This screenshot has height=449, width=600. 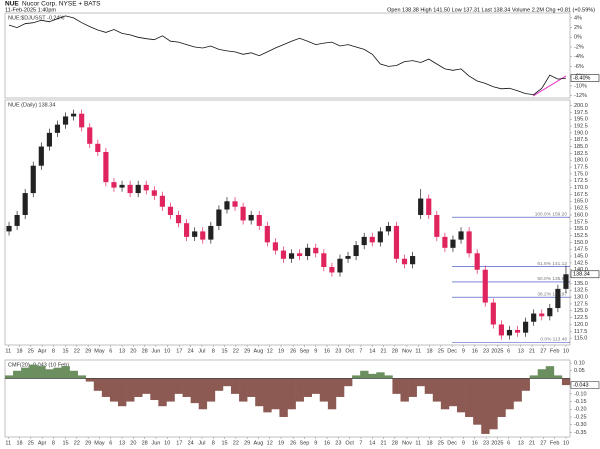 What do you see at coordinates (122, 351) in the screenshot?
I see `x-tick-label: 13` at bounding box center [122, 351].